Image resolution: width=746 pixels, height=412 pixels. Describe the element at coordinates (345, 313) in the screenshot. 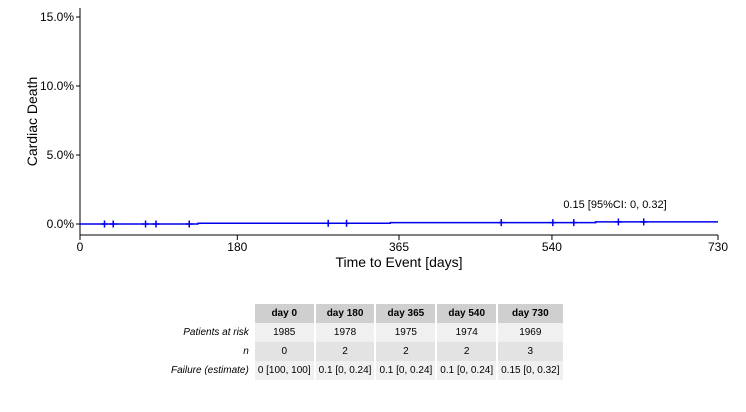

I see `table-header-cell: day 180` at that location.